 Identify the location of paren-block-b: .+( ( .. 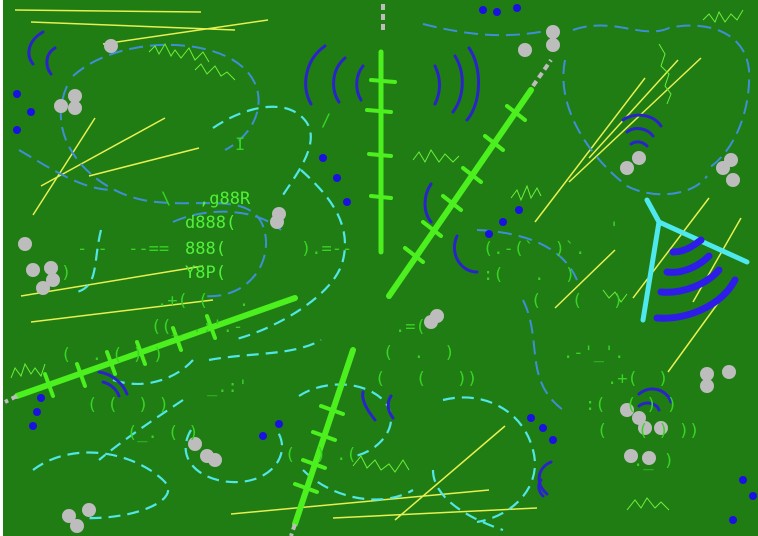
(203, 301).